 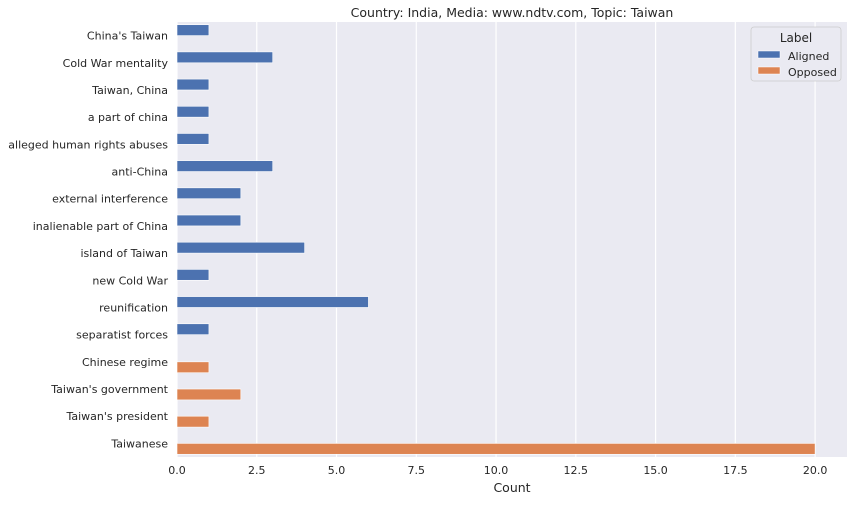 I want to click on y-tick-label: island of Taiwan, so click(x=124, y=253).